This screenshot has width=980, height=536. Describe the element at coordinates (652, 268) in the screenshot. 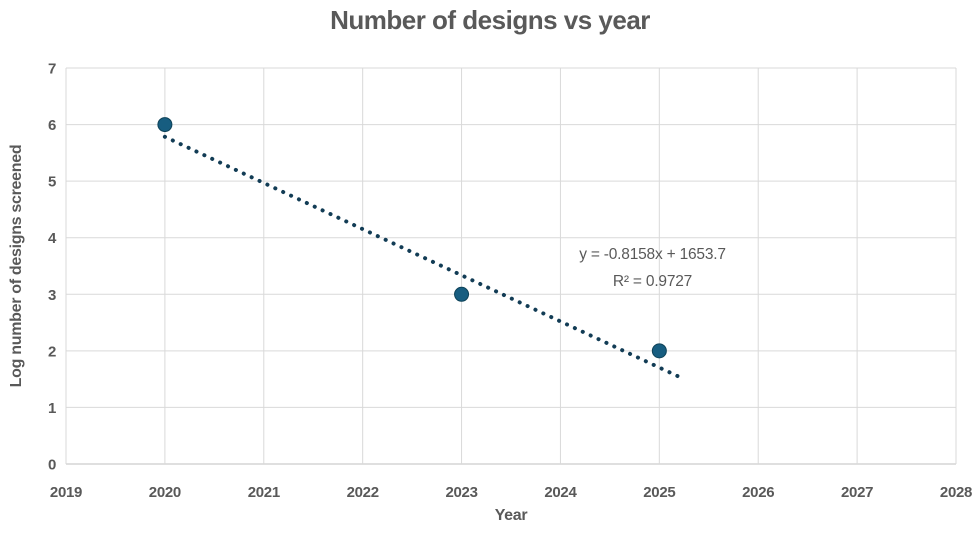

I see `trendline-annotation: y = -0.8158x + 1653.7 R² = 0.9727` at that location.